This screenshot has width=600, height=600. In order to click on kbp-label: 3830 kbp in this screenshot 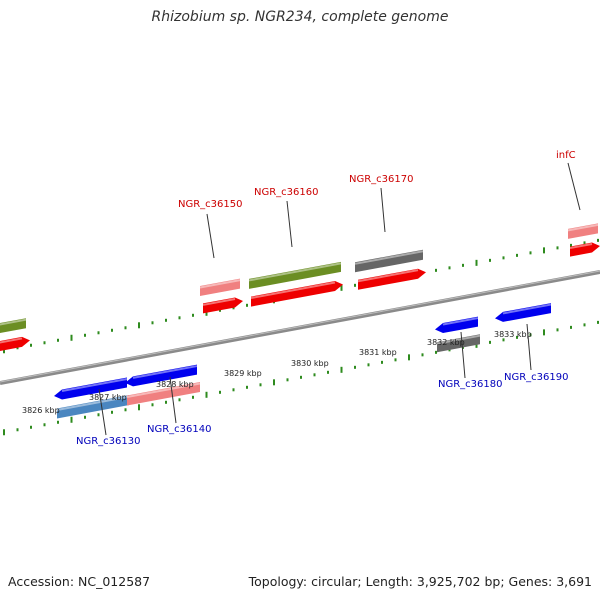, I will do `click(310, 363)`.